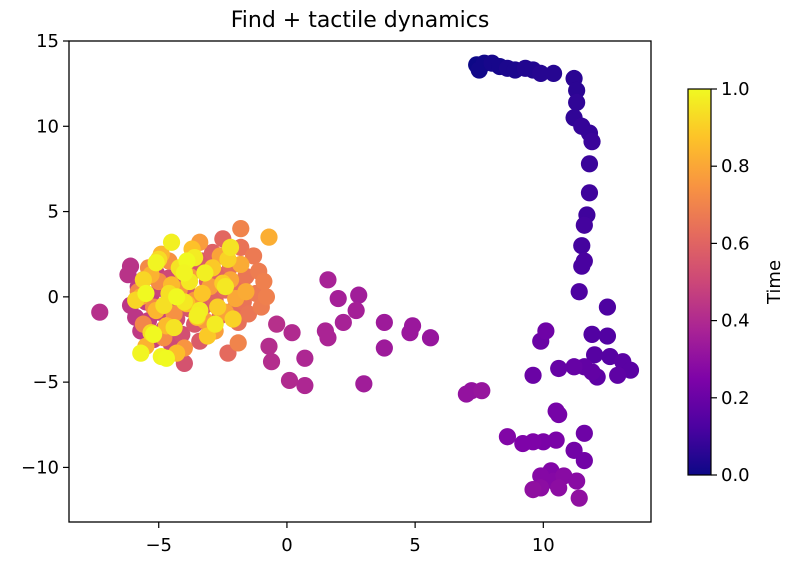  Describe the element at coordinates (47, 41) in the screenshot. I see `y-tick-label: 15` at that location.